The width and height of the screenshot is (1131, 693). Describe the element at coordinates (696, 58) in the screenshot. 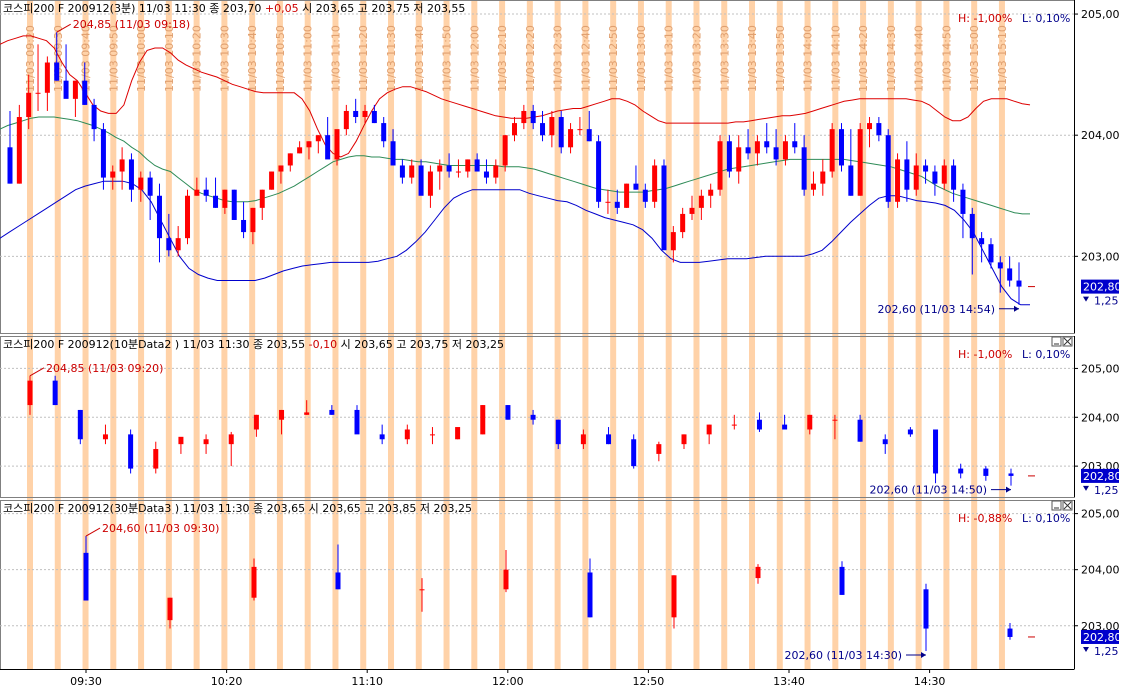

I see `band-label: 11/03 13:20` at that location.